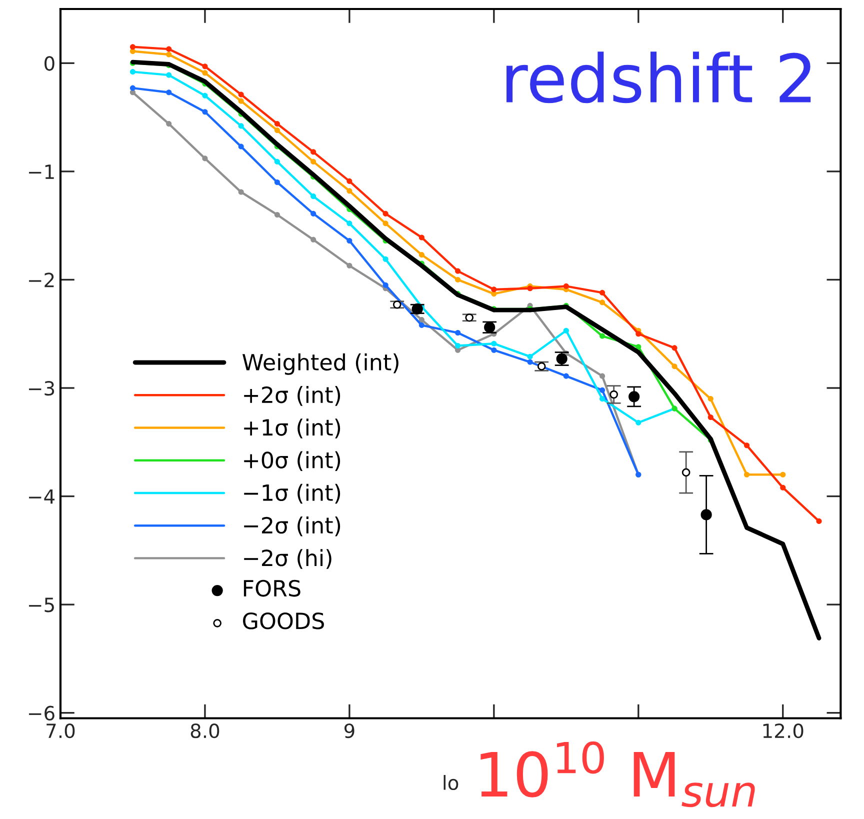 Image resolution: width=864 pixels, height=819 pixels. Describe the element at coordinates (272, 588) in the screenshot. I see `legend-label: FORS` at that location.